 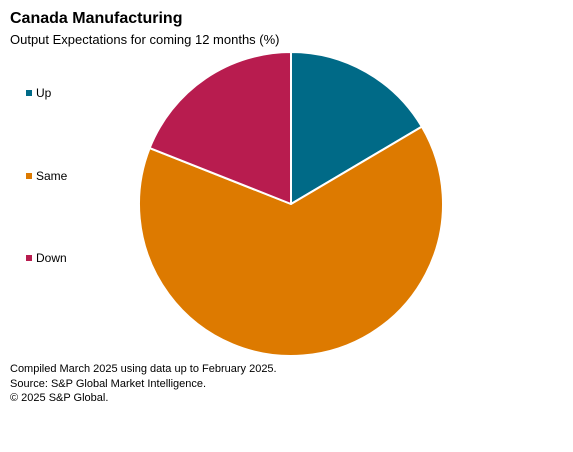 What do you see at coordinates (356, 128) in the screenshot?
I see `pie-slice-up` at bounding box center [356, 128].